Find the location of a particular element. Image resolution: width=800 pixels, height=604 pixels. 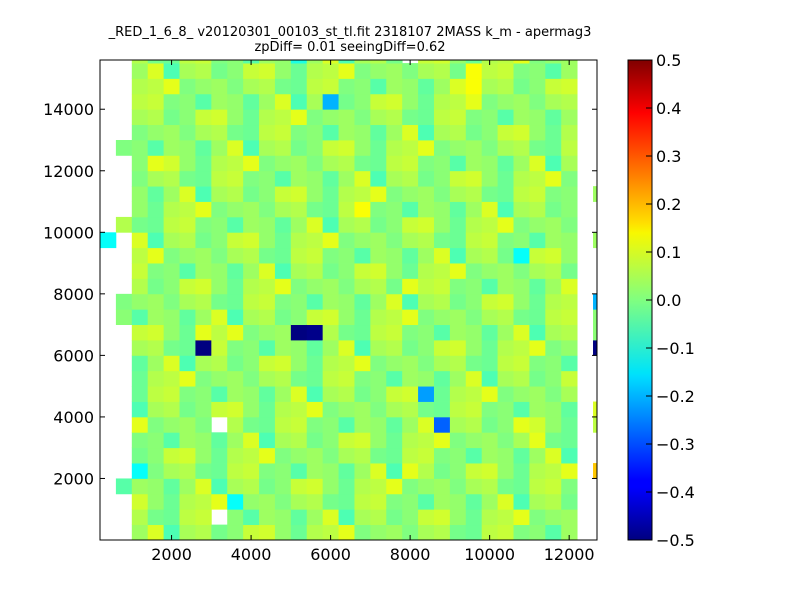

y-tick-label: 2000 is located at coordinates (73, 478).